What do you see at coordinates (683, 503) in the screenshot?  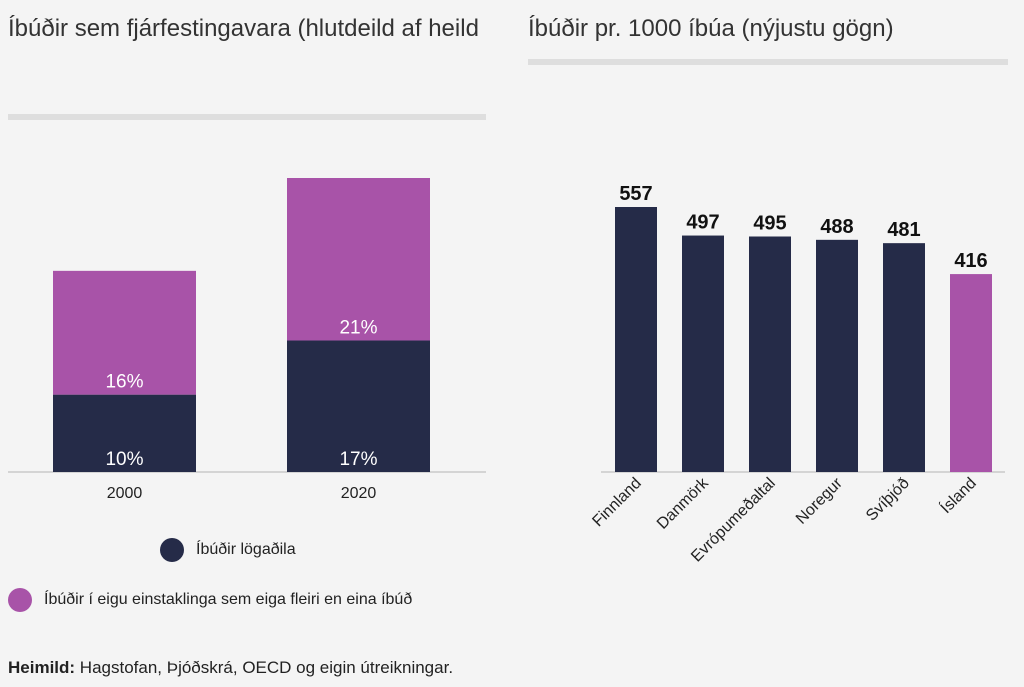 I see `x-tick-label-2: Danmörk` at bounding box center [683, 503].